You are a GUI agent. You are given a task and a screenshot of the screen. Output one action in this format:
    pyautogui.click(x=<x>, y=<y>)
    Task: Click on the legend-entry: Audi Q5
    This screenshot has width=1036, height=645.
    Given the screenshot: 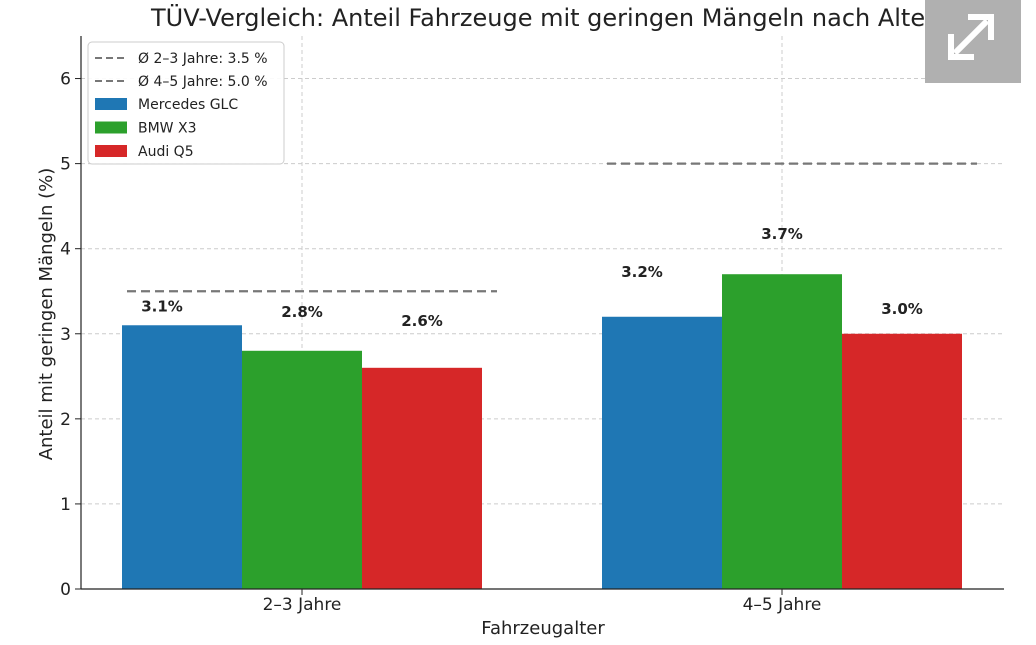 What is the action you would take?
    pyautogui.click(x=166, y=152)
    